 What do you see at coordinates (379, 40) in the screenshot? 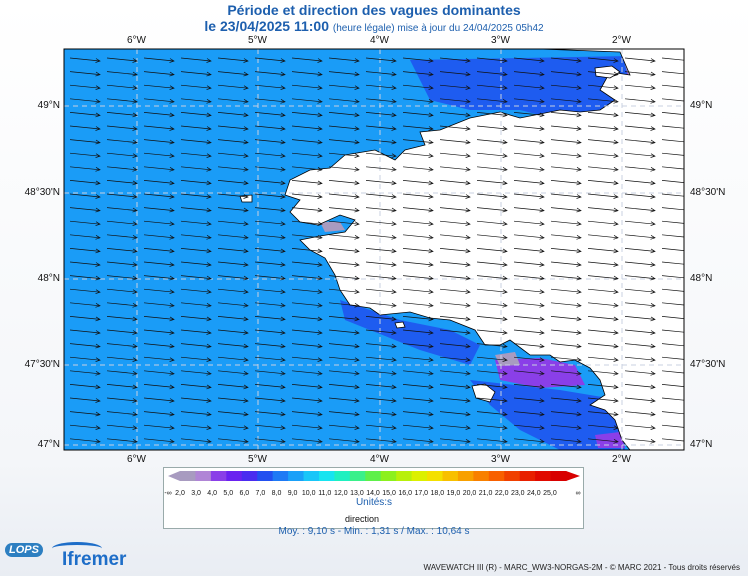
I see `lon-label-top: 4°W` at bounding box center [379, 40].